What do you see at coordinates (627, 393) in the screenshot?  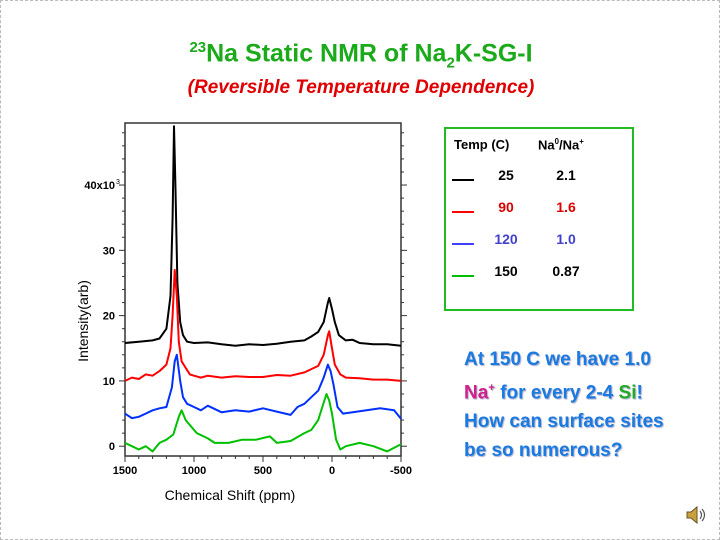 I see `note-si: Si` at bounding box center [627, 393].